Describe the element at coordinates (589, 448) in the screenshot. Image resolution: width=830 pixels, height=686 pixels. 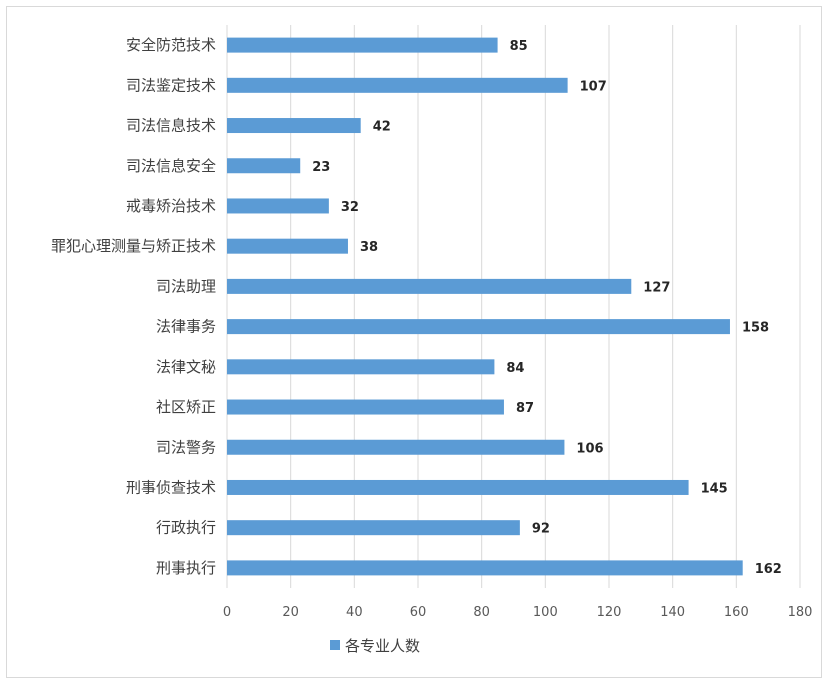
I see `data-label: 106` at that location.